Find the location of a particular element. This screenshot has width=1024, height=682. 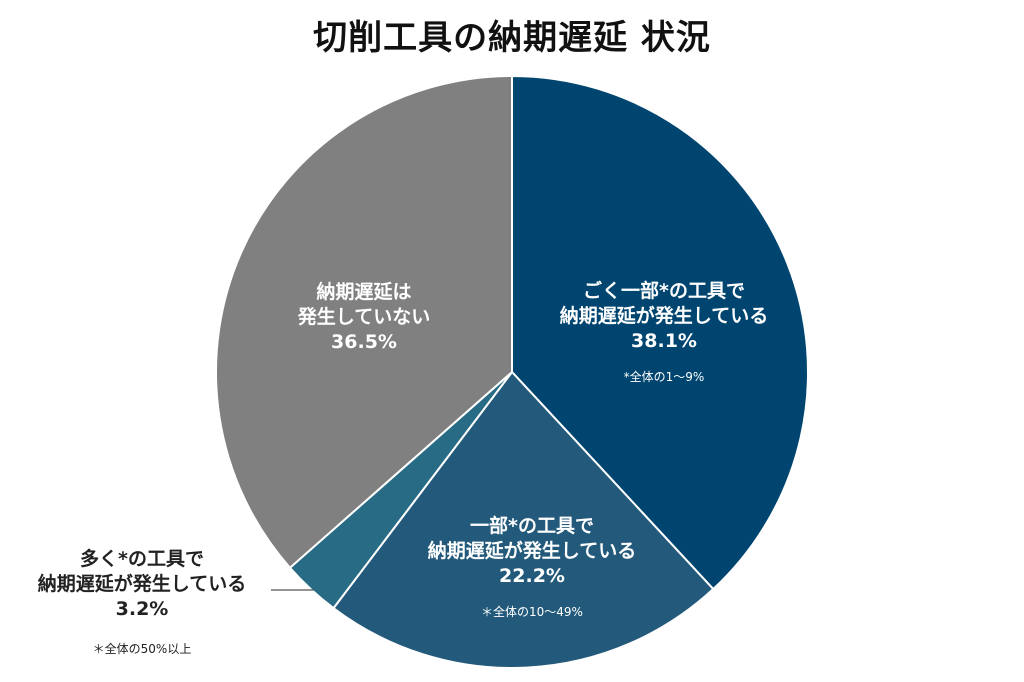

slice-rare-delay-value-label: 38.1% is located at coordinates (664, 341).